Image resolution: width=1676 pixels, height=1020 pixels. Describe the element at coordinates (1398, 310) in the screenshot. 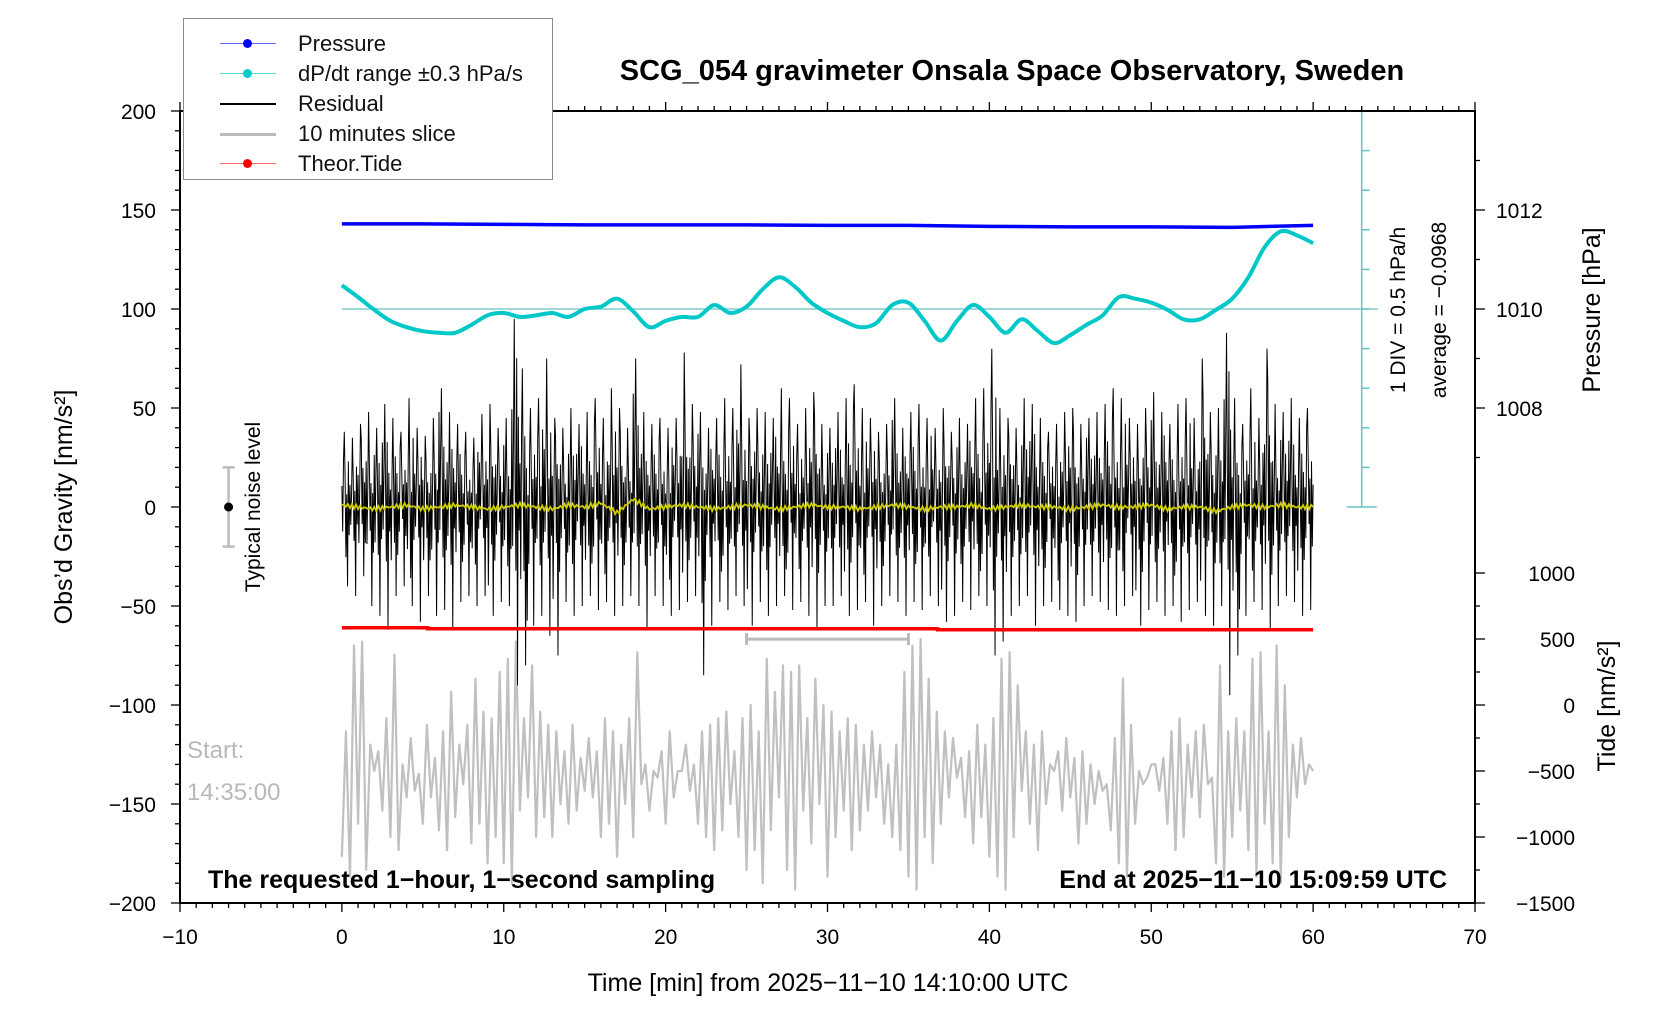

I see `dpdt-div-annotation: 1 DIV = 0.5 hPa/h` at that location.